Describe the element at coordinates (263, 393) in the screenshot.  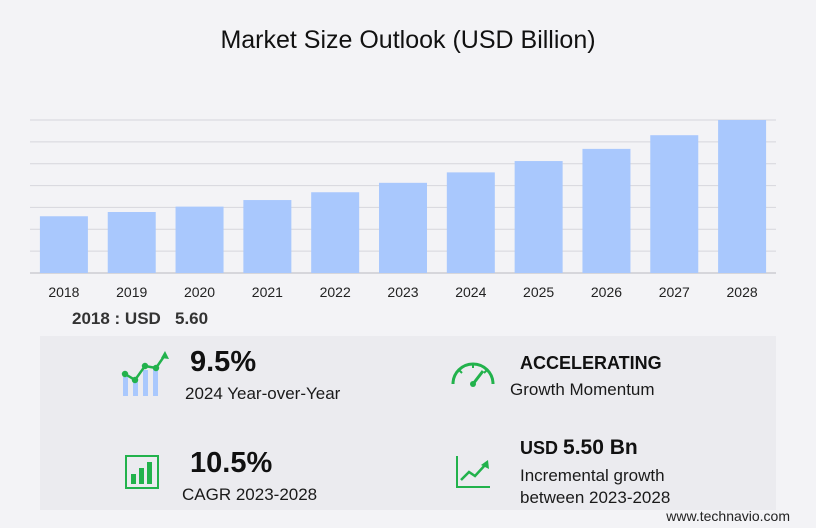
I see `yoy-label: 2024 Year-over-Year` at that location.